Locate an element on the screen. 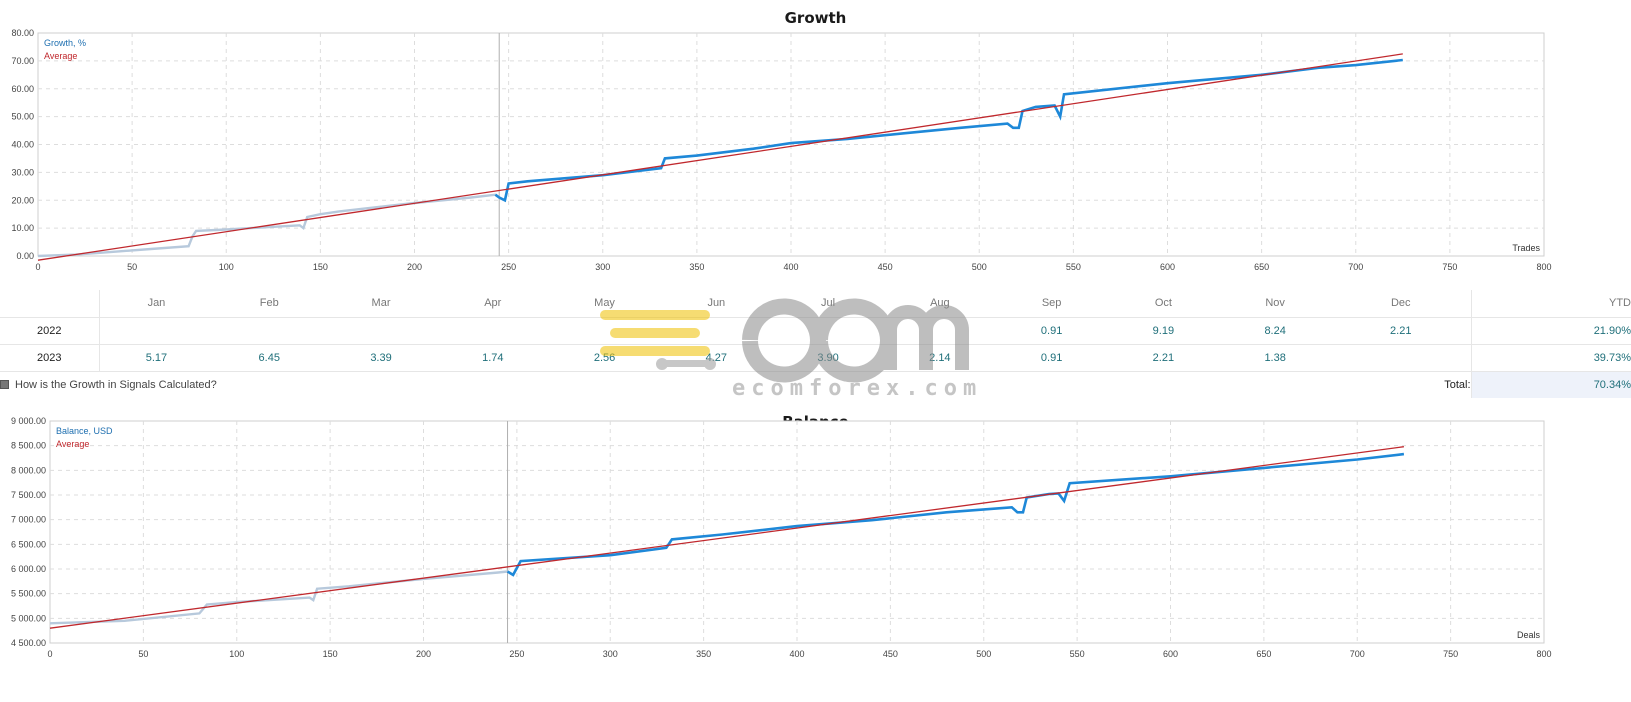 The width and height of the screenshot is (1631, 702). y-tick-label: 0.00 is located at coordinates (25, 256).